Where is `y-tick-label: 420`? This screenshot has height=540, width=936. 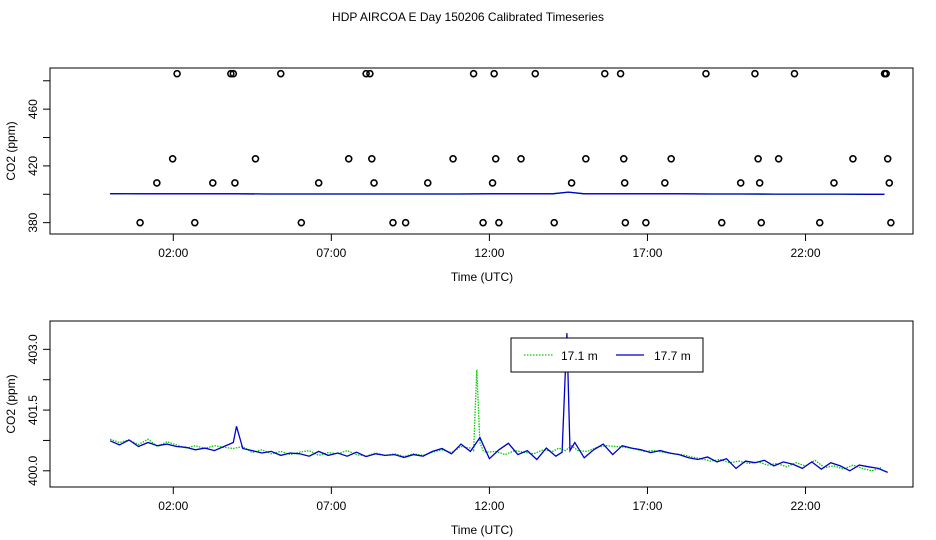 y-tick-label: 420 is located at coordinates (33, 166).